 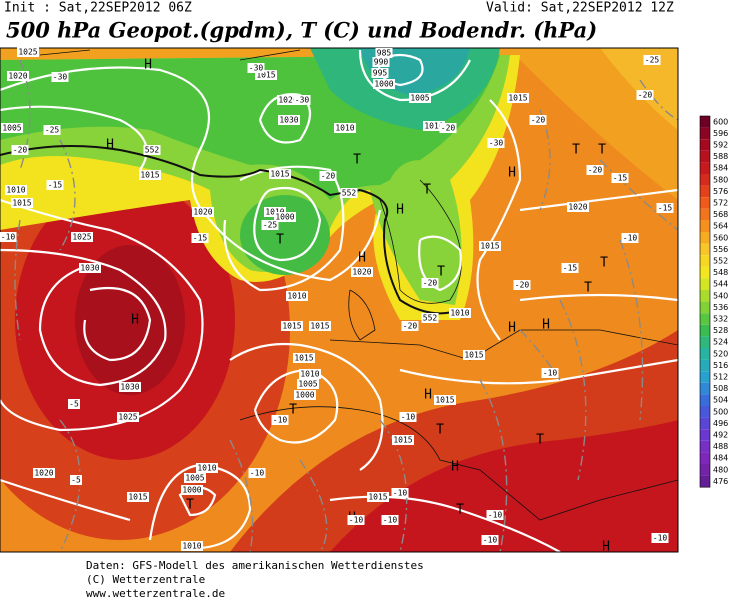 I want to click on footer-copyright: (C) Wetterzentrale, so click(x=145, y=579).